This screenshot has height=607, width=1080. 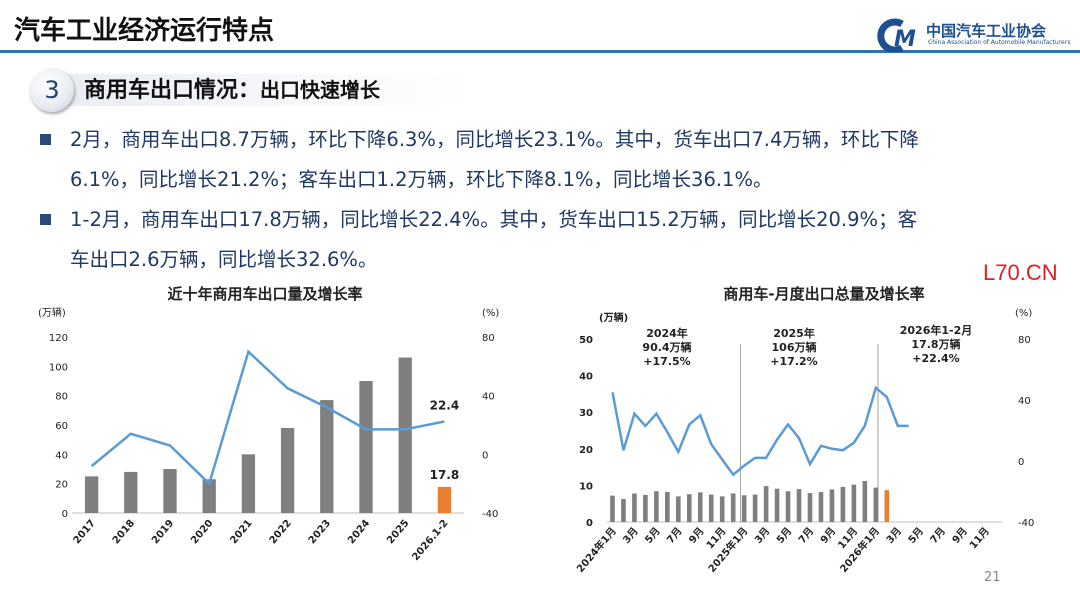 I want to click on annotation-2025-total: 106万辆, so click(x=794, y=347).